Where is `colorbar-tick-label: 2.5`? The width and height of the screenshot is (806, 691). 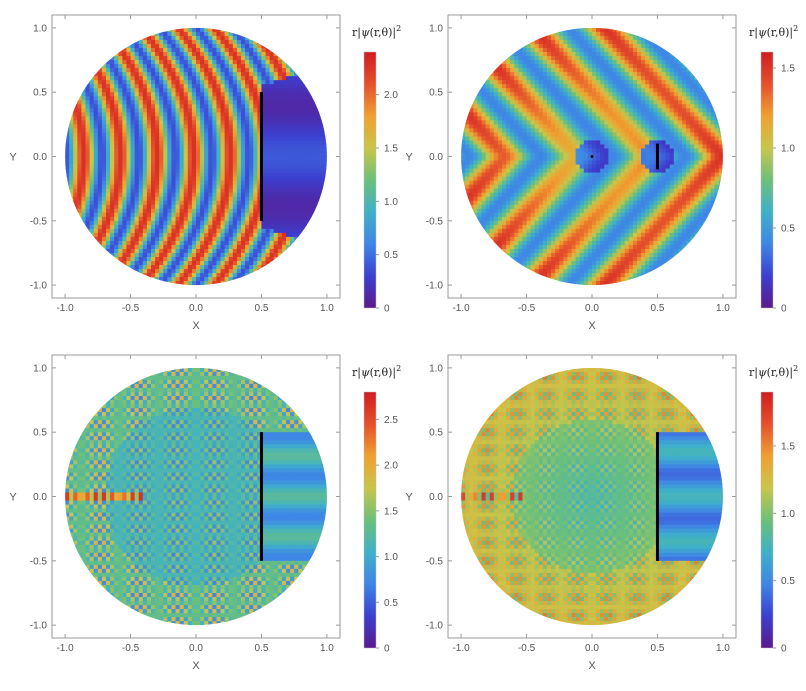 colorbar-tick-label: 2.5 is located at coordinates (391, 420).